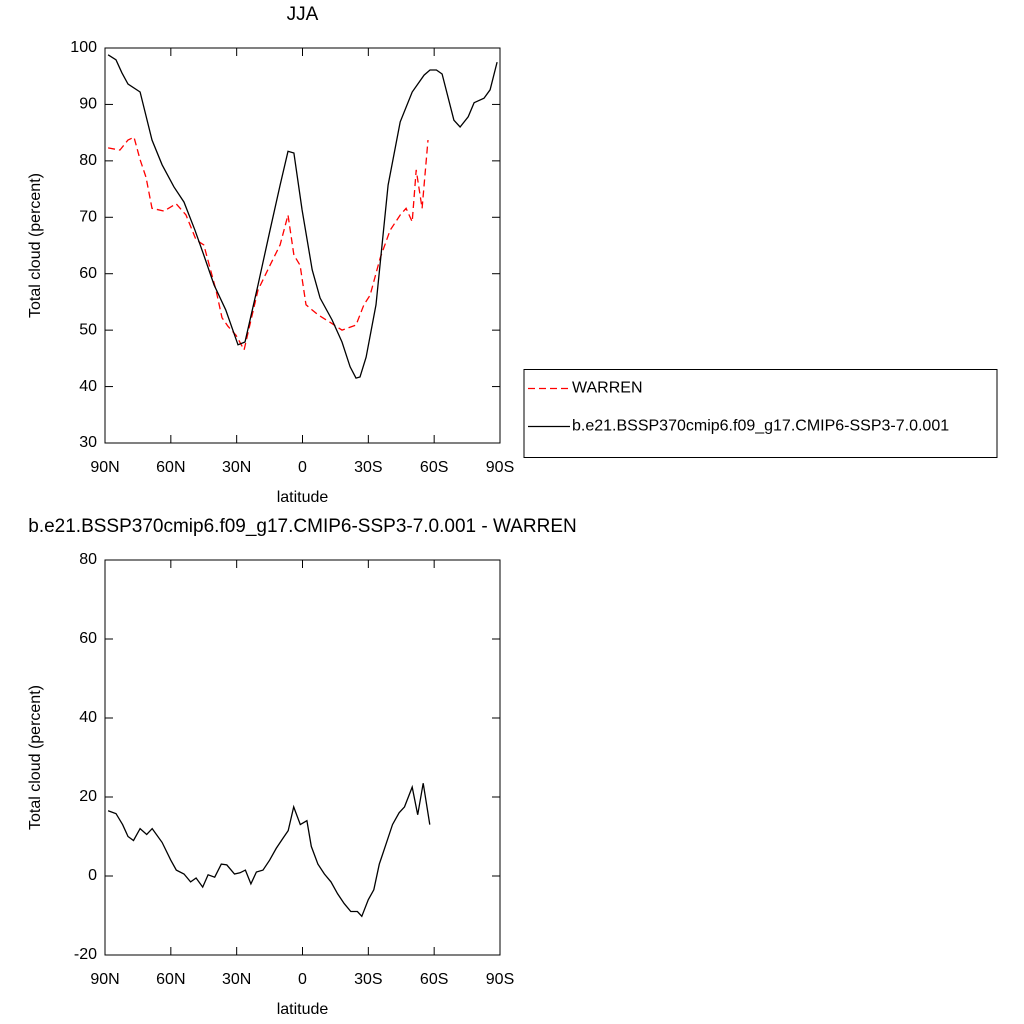 This screenshot has height=1024, width=1024. What do you see at coordinates (88, 104) in the screenshot?
I see `y-tick-label: 90` at bounding box center [88, 104].